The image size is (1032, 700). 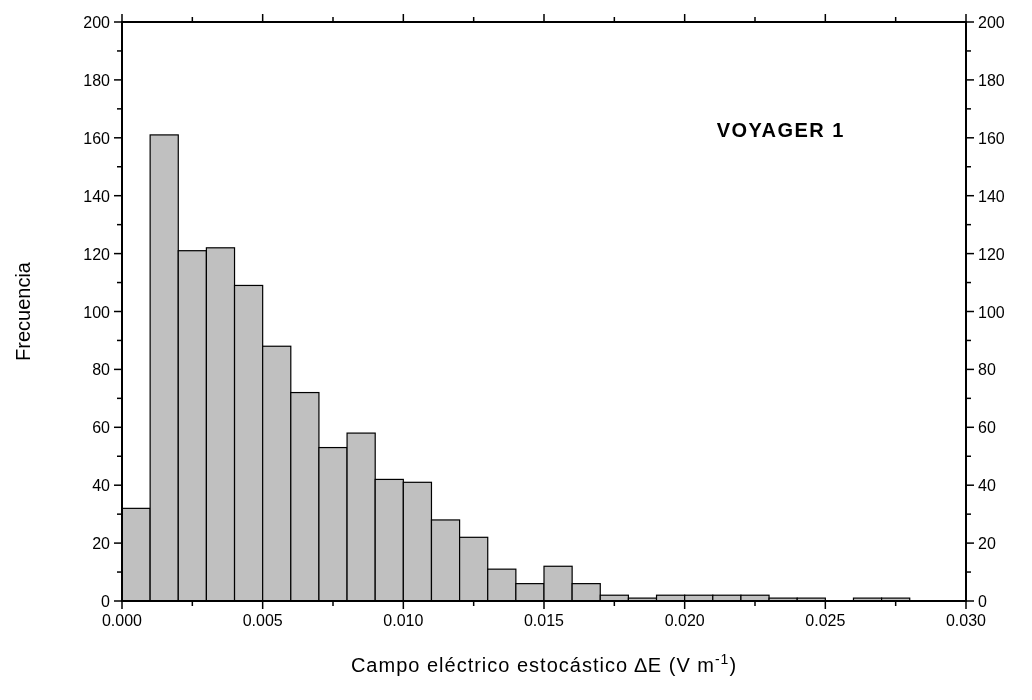 What do you see at coordinates (825, 620) in the screenshot?
I see `x-tick-label: 0.025` at bounding box center [825, 620].